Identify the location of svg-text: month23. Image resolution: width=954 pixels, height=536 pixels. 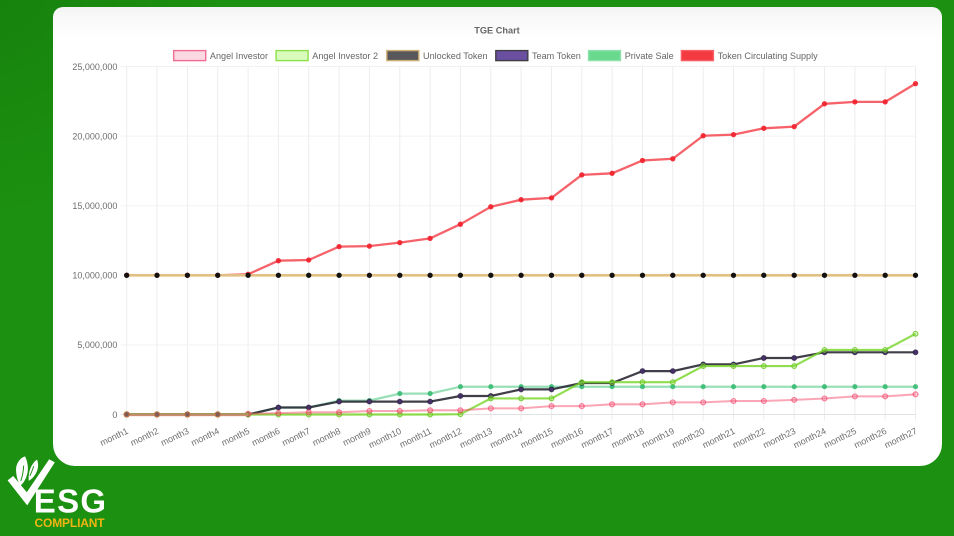
(779, 438).